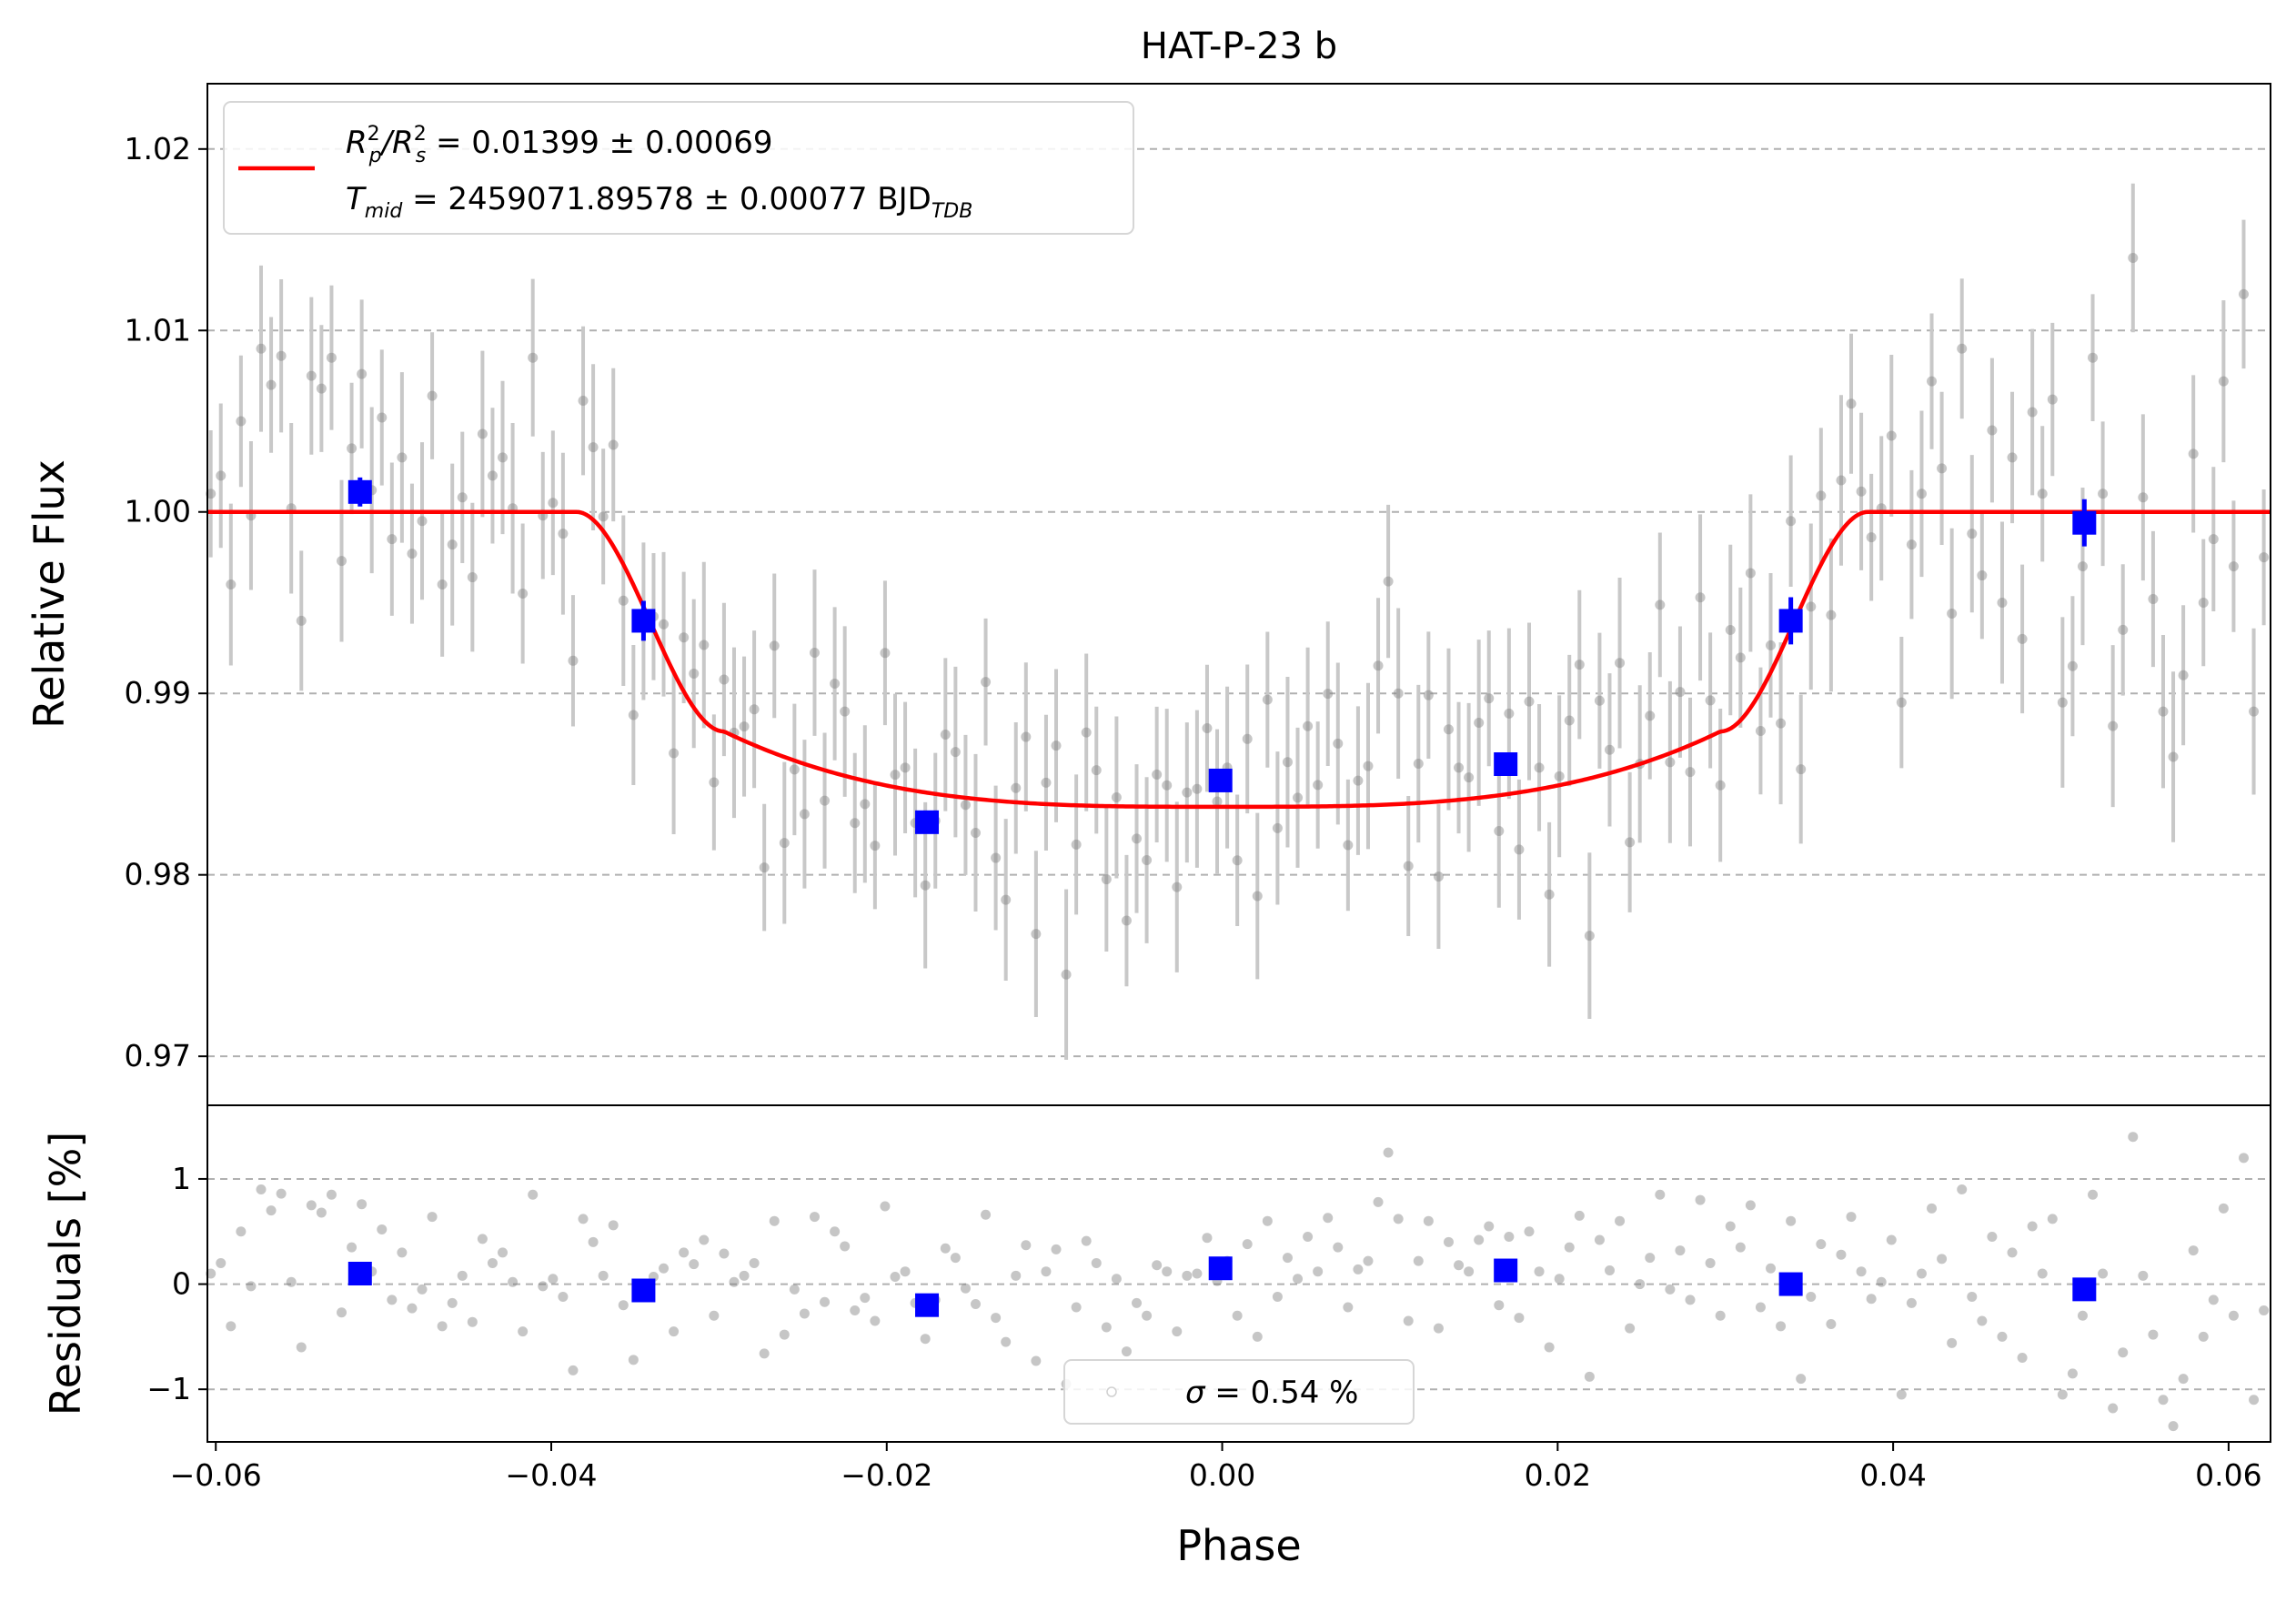 The image size is (2296, 1602). Describe the element at coordinates (1222, 1475) in the screenshot. I see `x-tick-label: 0.00` at that location.